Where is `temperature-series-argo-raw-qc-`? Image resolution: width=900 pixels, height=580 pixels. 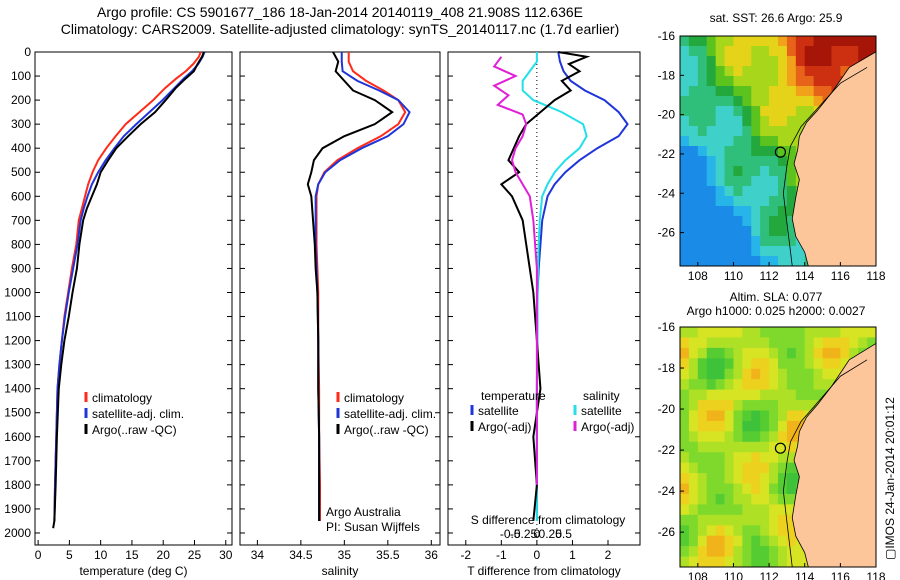 temperature-series-argo-raw-qc- is located at coordinates (128, 290).